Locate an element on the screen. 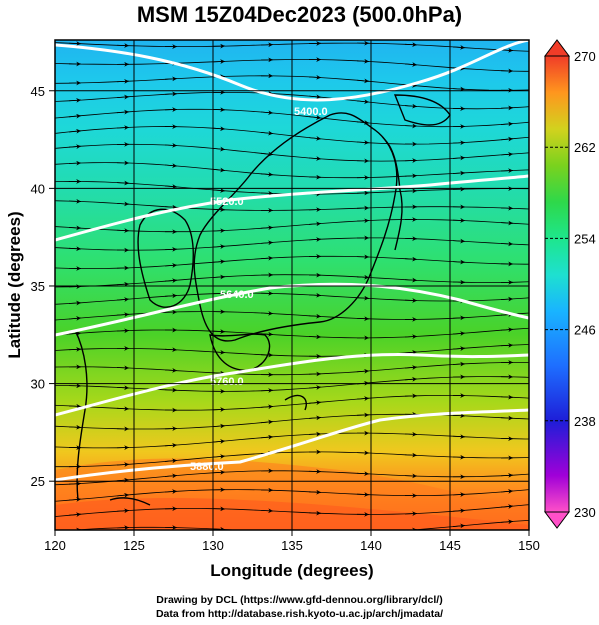 This screenshot has height=625, width=599. colorbar-label: 262 is located at coordinates (585, 147).